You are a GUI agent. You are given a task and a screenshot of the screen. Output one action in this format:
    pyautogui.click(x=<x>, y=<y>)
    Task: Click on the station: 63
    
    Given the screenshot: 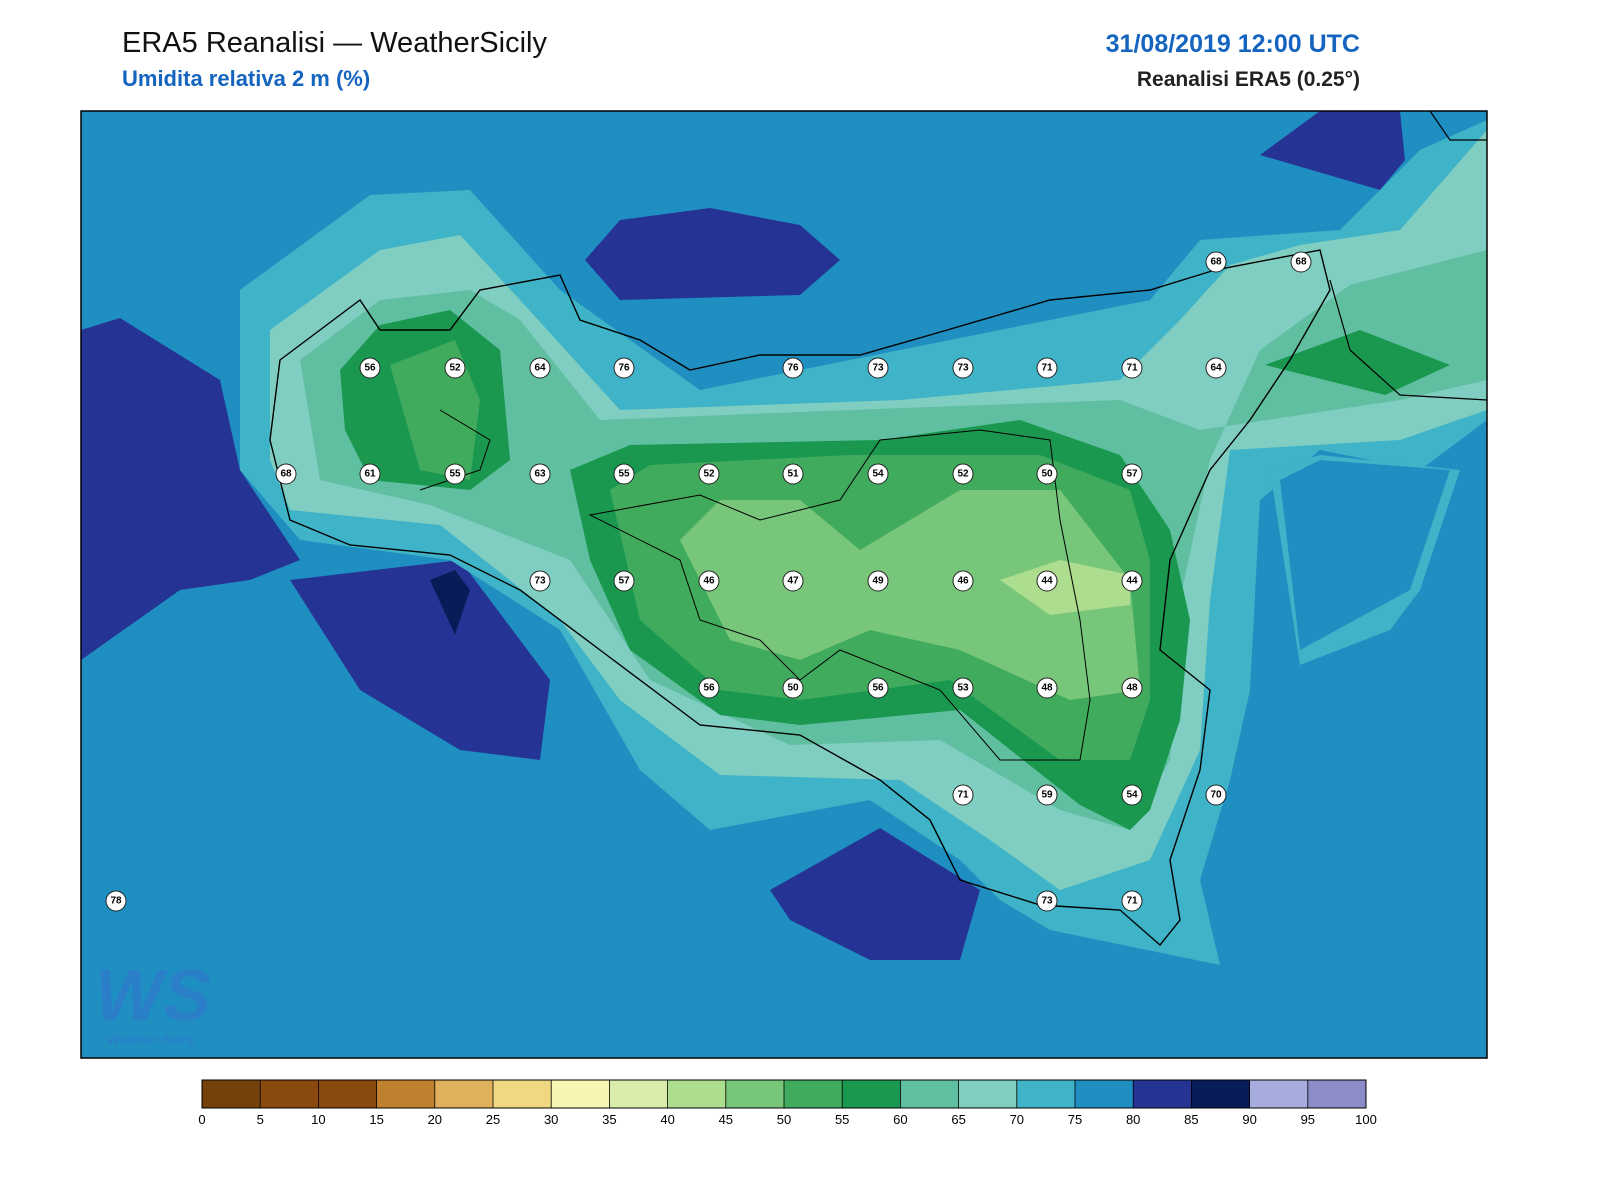 What is the action you would take?
    pyautogui.click(x=540, y=474)
    